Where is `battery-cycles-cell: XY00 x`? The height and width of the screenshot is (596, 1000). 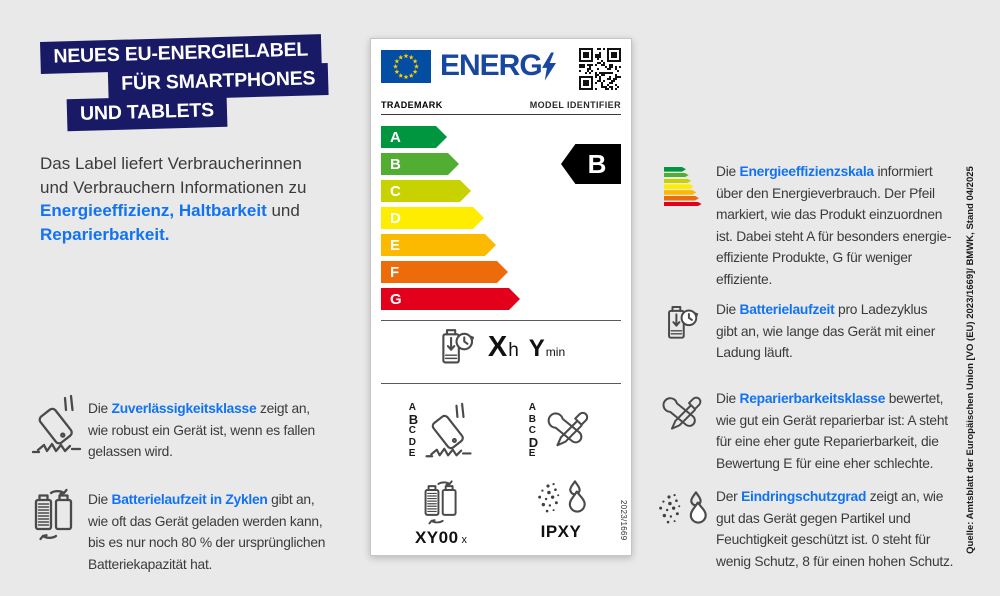 battery-cycles-cell: XY00 x is located at coordinates (441, 511).